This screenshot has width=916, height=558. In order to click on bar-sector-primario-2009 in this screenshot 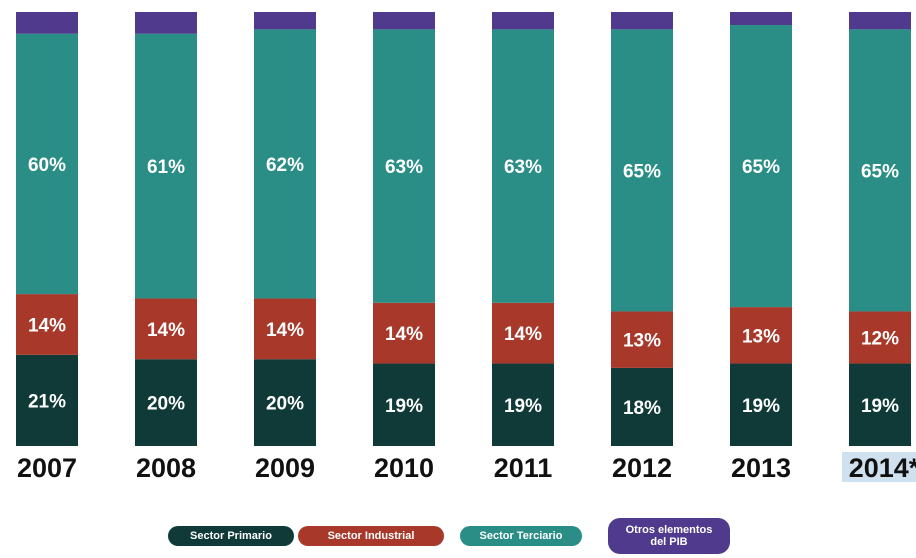, I will do `click(285, 402)`.